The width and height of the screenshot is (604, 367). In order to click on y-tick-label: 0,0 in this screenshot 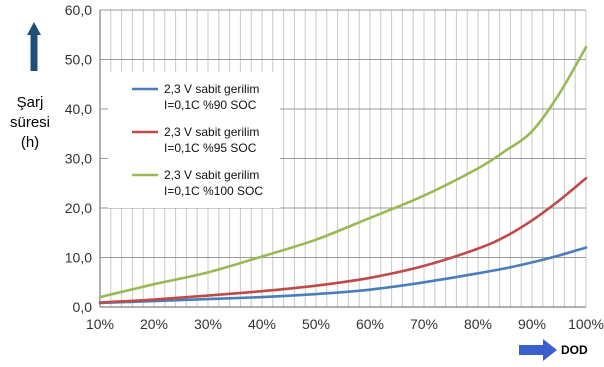, I will do `click(83, 307)`.